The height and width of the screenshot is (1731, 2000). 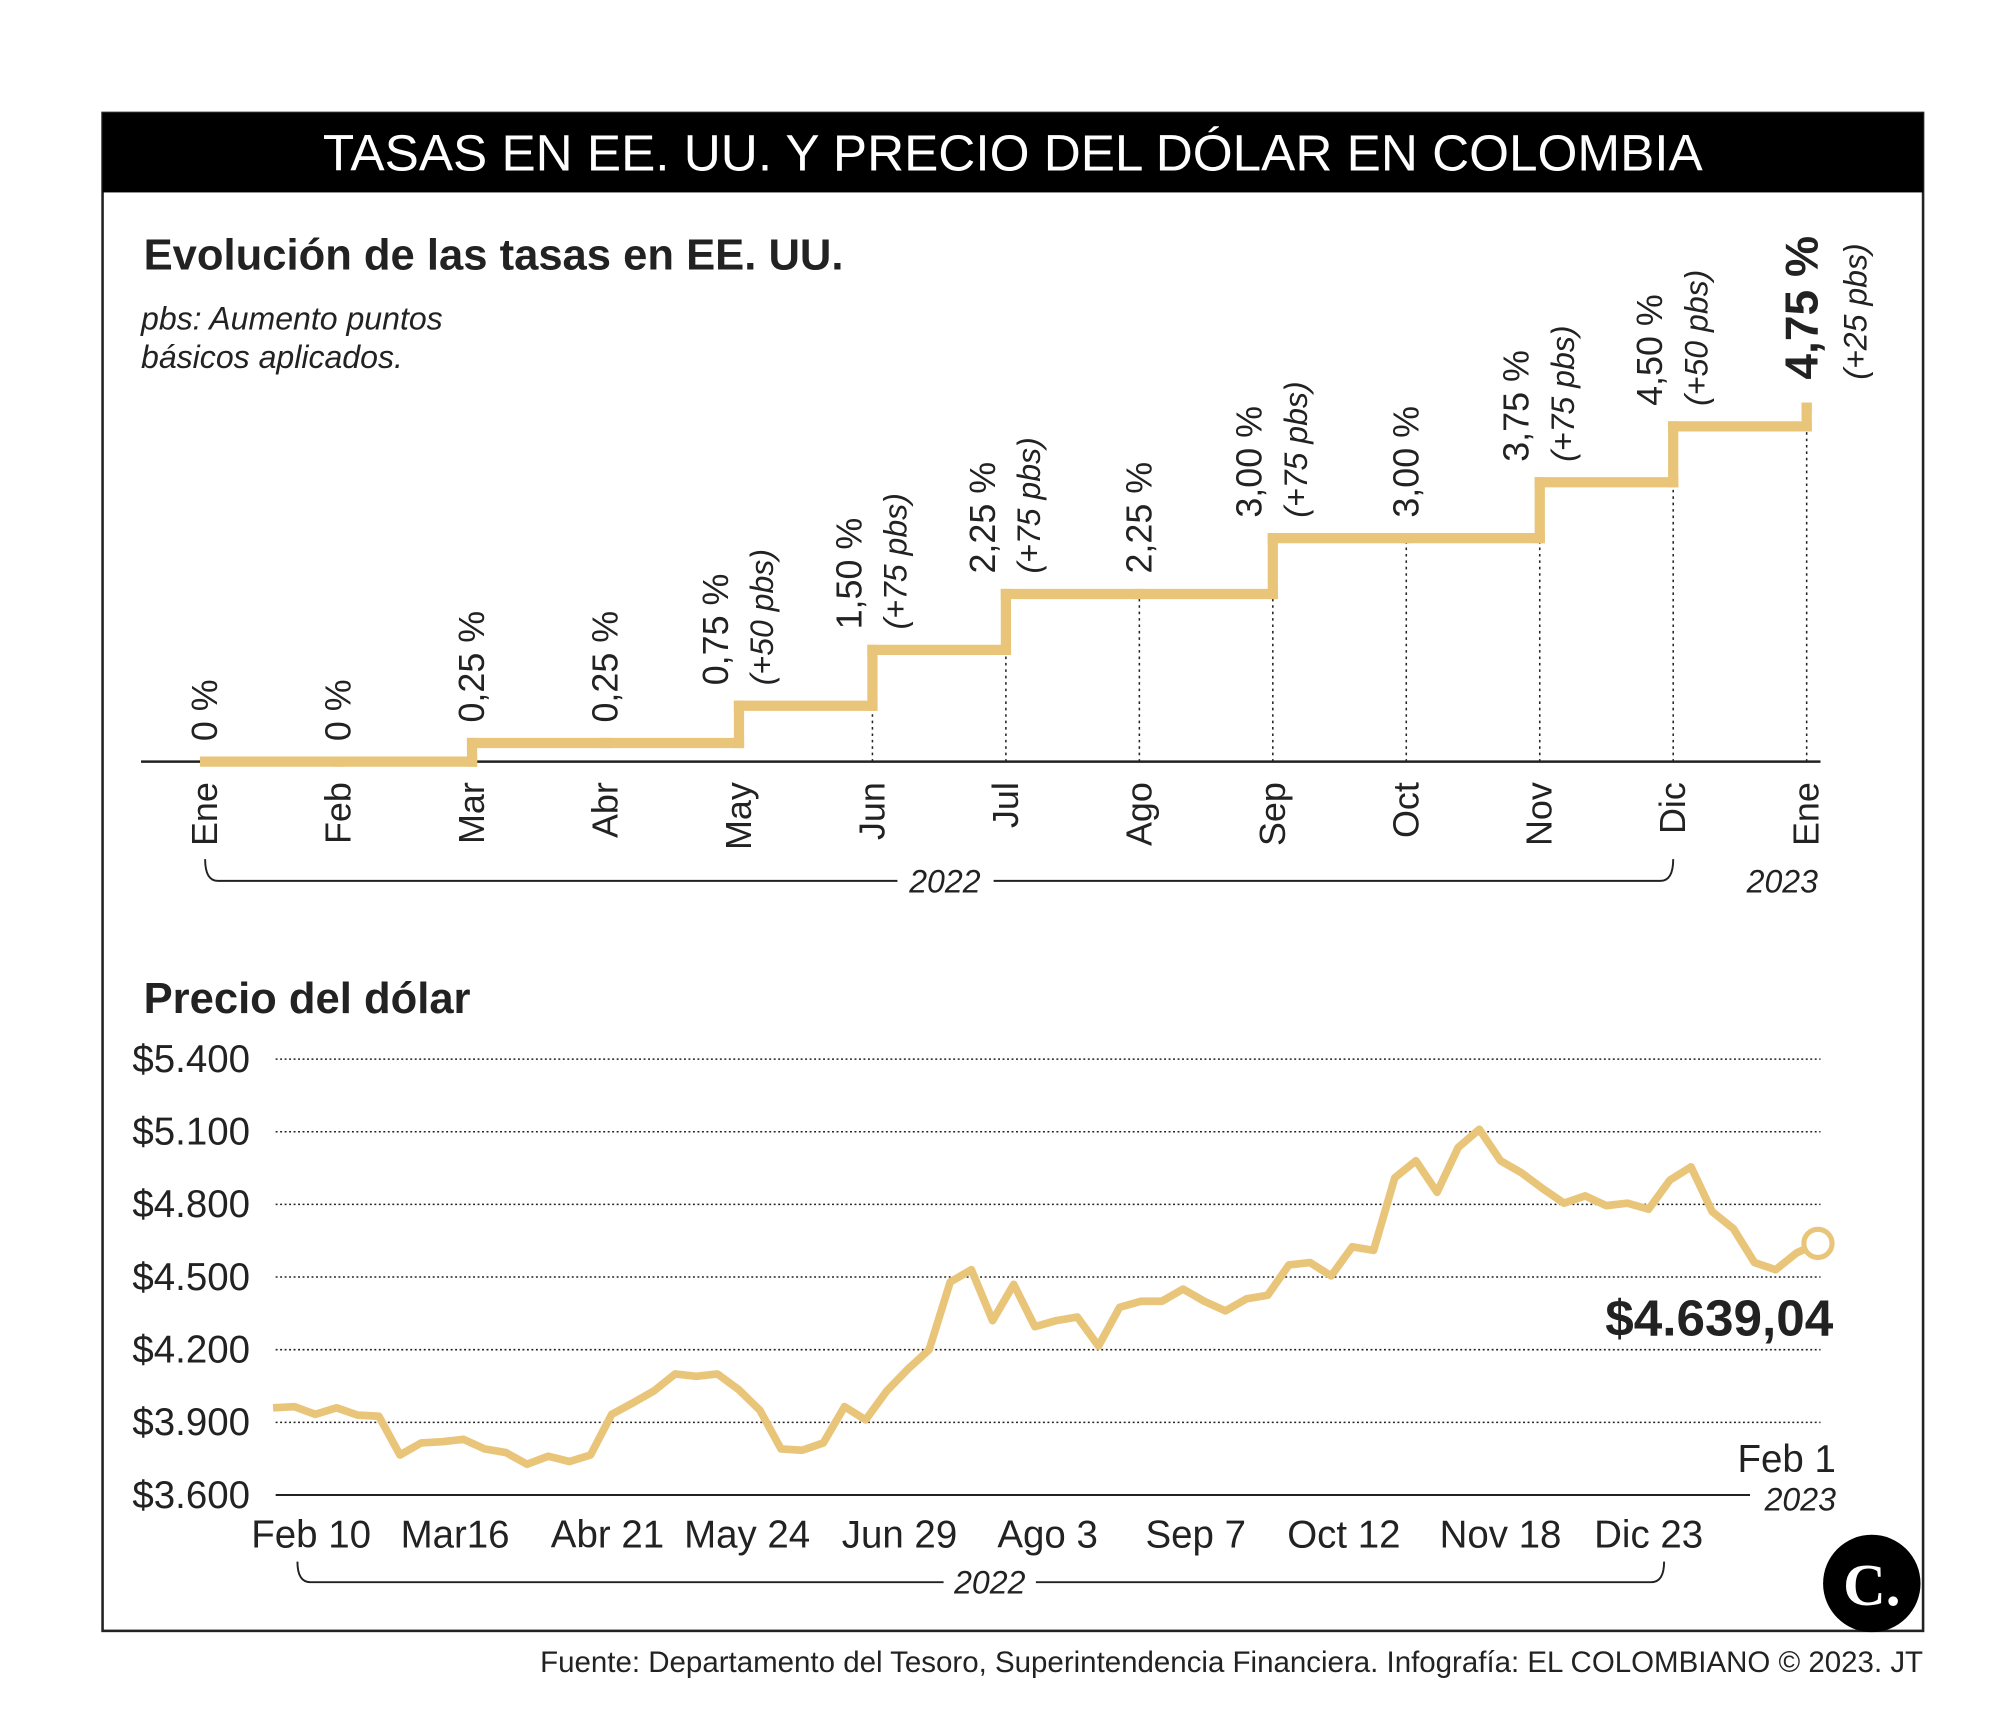 I want to click on y-tick-label: $3.600, so click(x=191, y=1495).